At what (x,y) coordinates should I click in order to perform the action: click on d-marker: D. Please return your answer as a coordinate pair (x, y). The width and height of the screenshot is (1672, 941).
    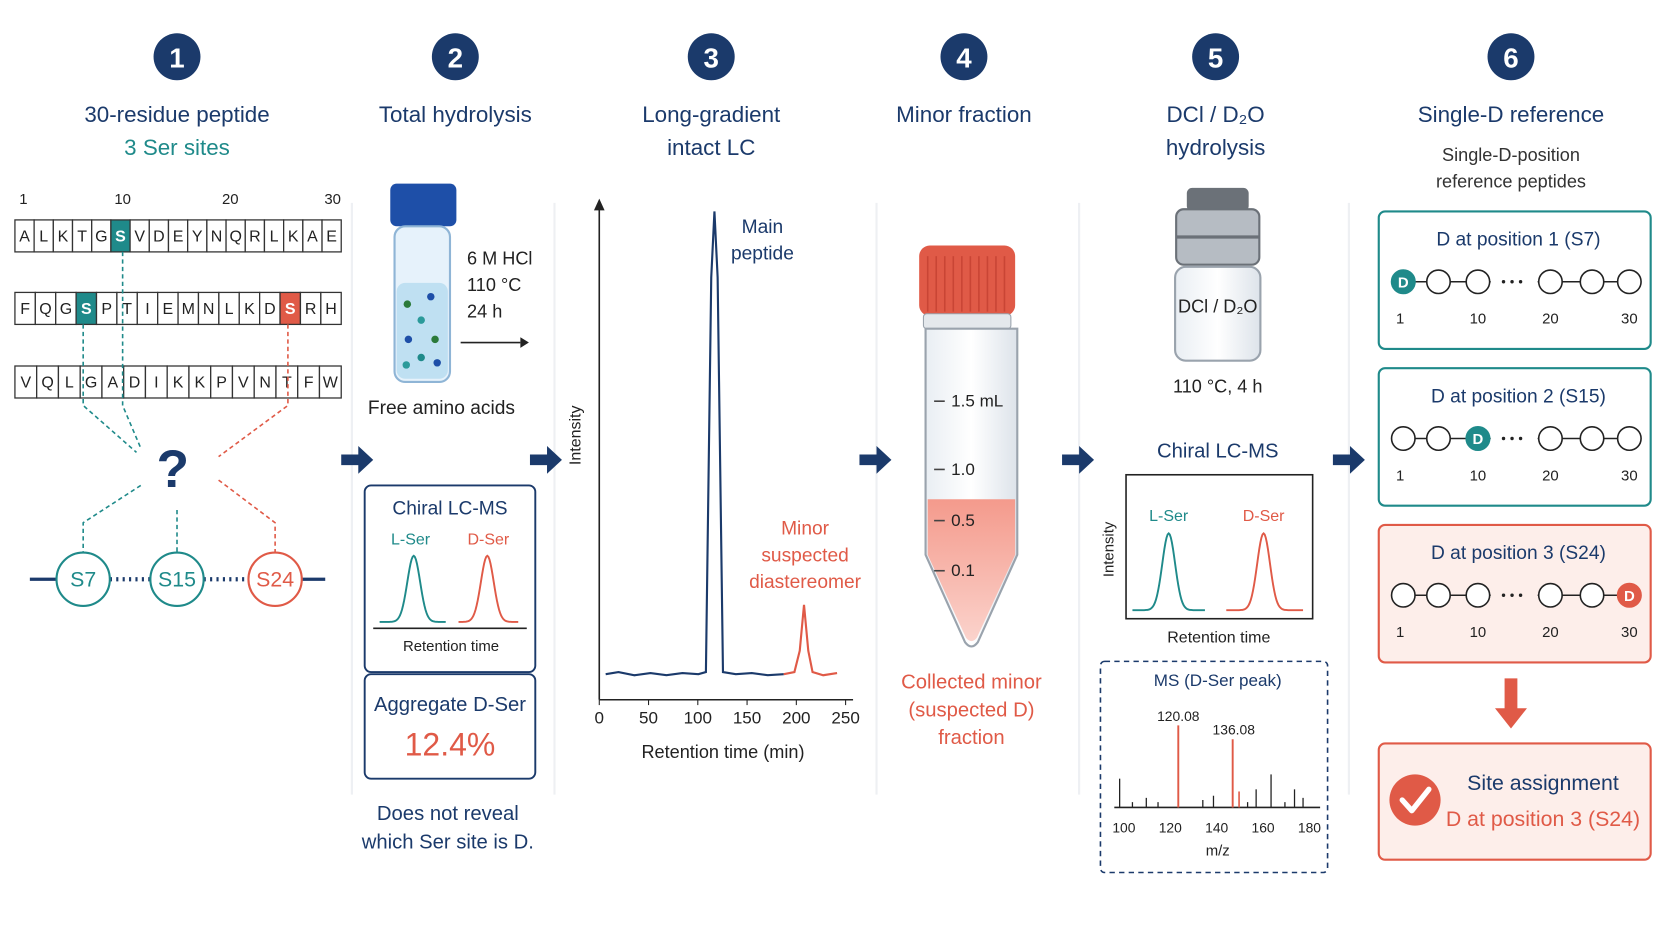
    Looking at the image, I should click on (1403, 282).